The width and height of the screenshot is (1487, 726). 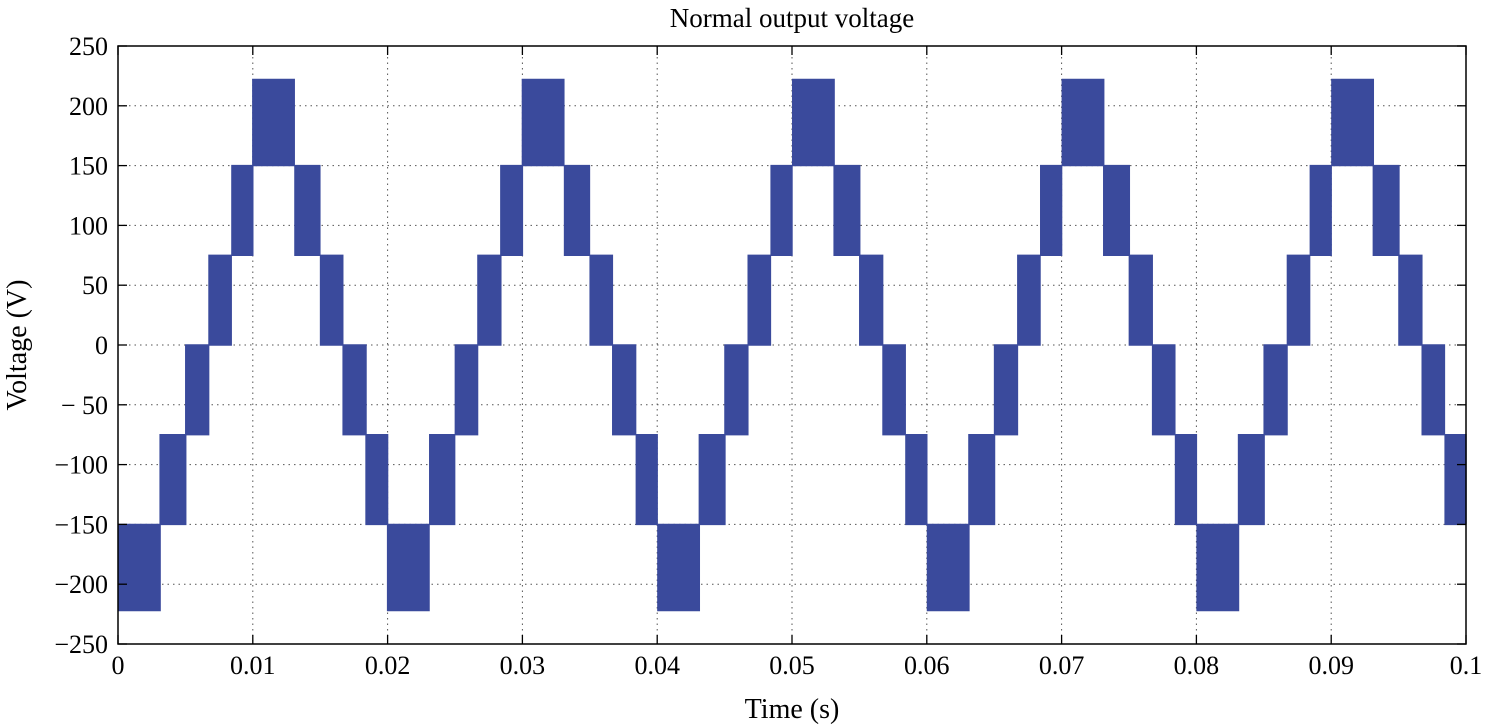 I want to click on x-tick-label: 0.02, so click(x=388, y=665).